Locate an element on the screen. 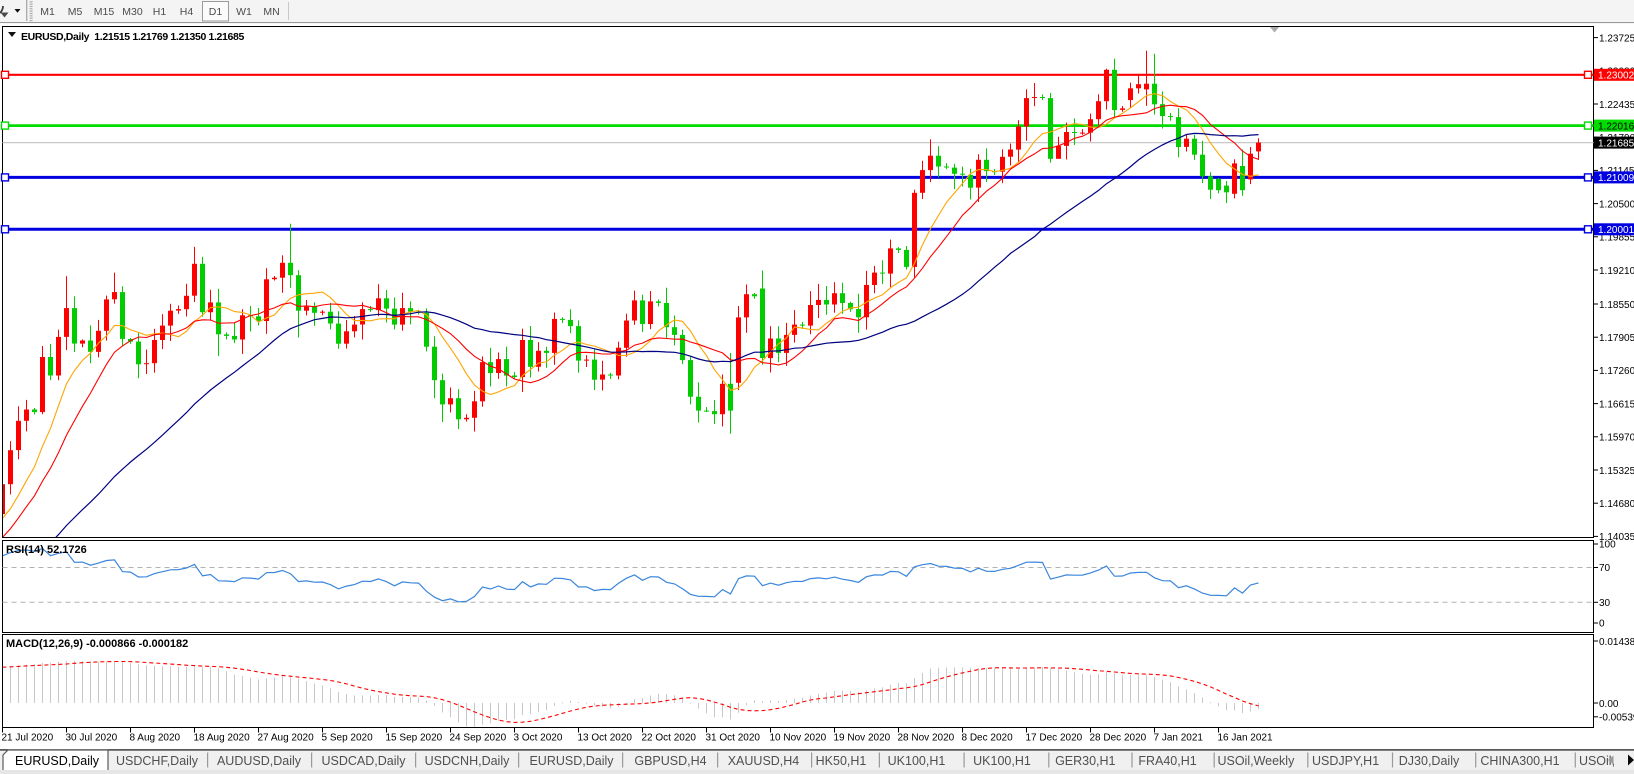  svg-text: GBPUSD,H4 is located at coordinates (670, 761).